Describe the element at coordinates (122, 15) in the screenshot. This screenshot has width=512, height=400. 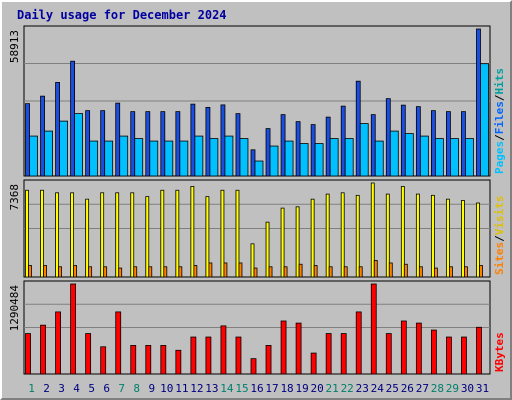
I see `chart-title: Daily usage for December 2024` at that location.